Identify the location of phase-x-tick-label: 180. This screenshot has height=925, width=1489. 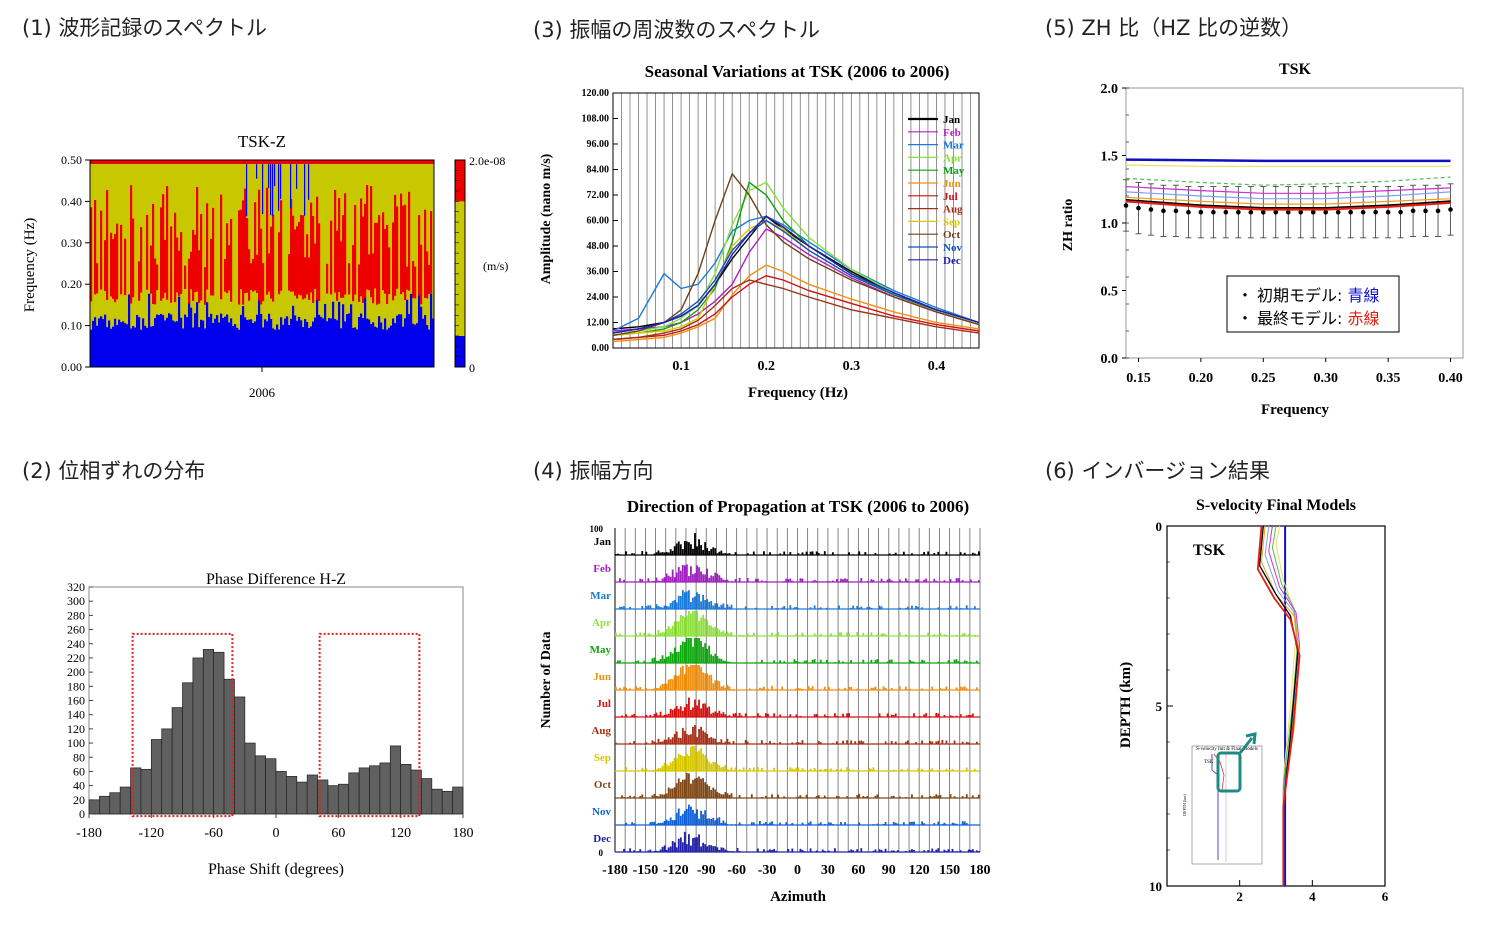
(463, 833).